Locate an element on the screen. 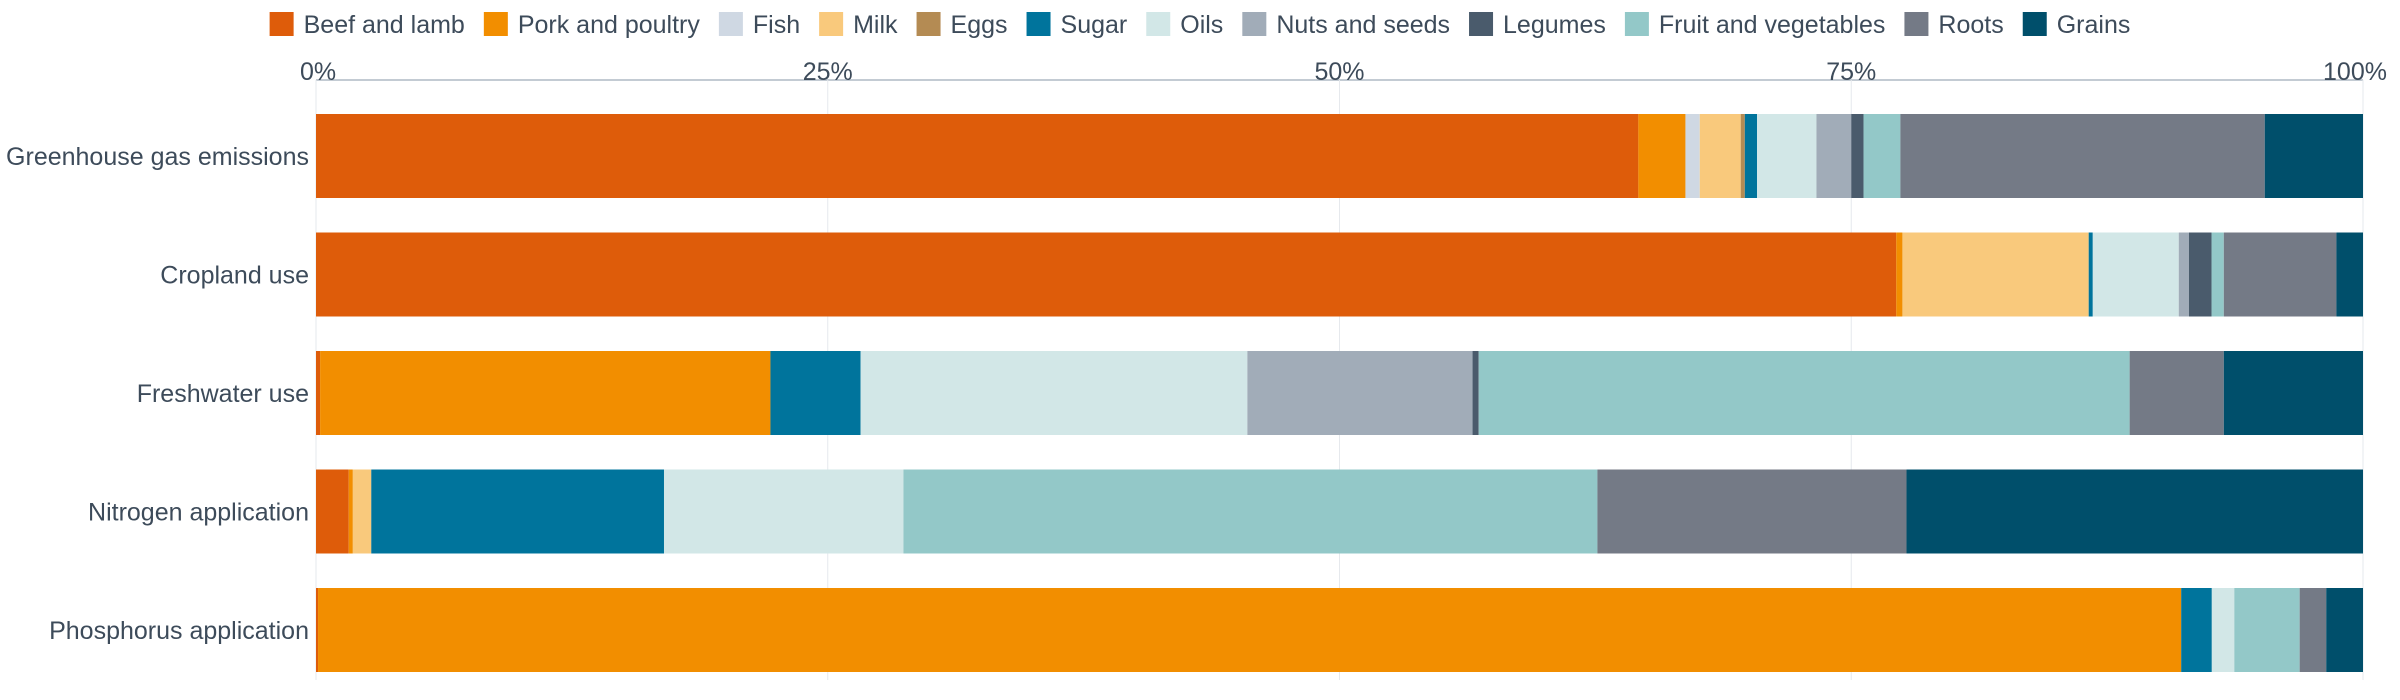 The height and width of the screenshot is (700, 2400). x-axis-ticks: 0% 25% 50% 75% 100% is located at coordinates (1343, 72).